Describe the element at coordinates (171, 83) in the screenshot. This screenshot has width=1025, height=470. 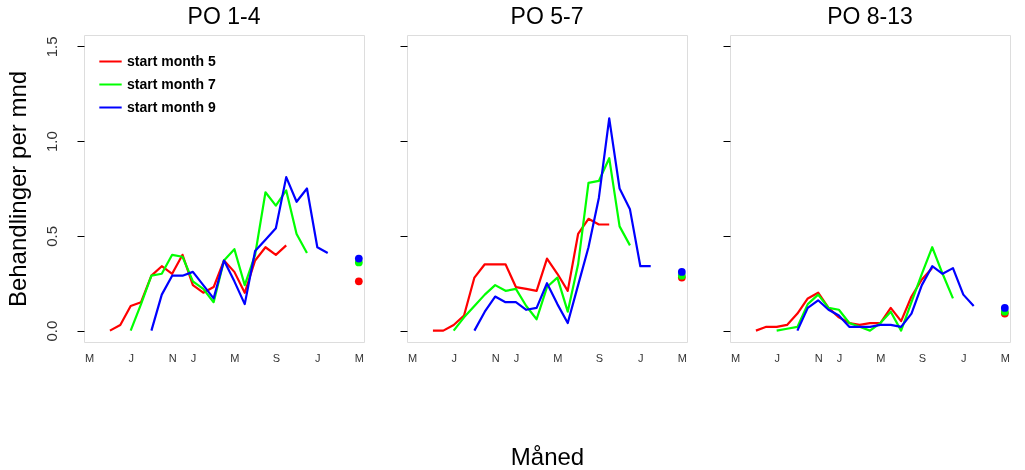
I see `legend-label: start month 7` at that location.